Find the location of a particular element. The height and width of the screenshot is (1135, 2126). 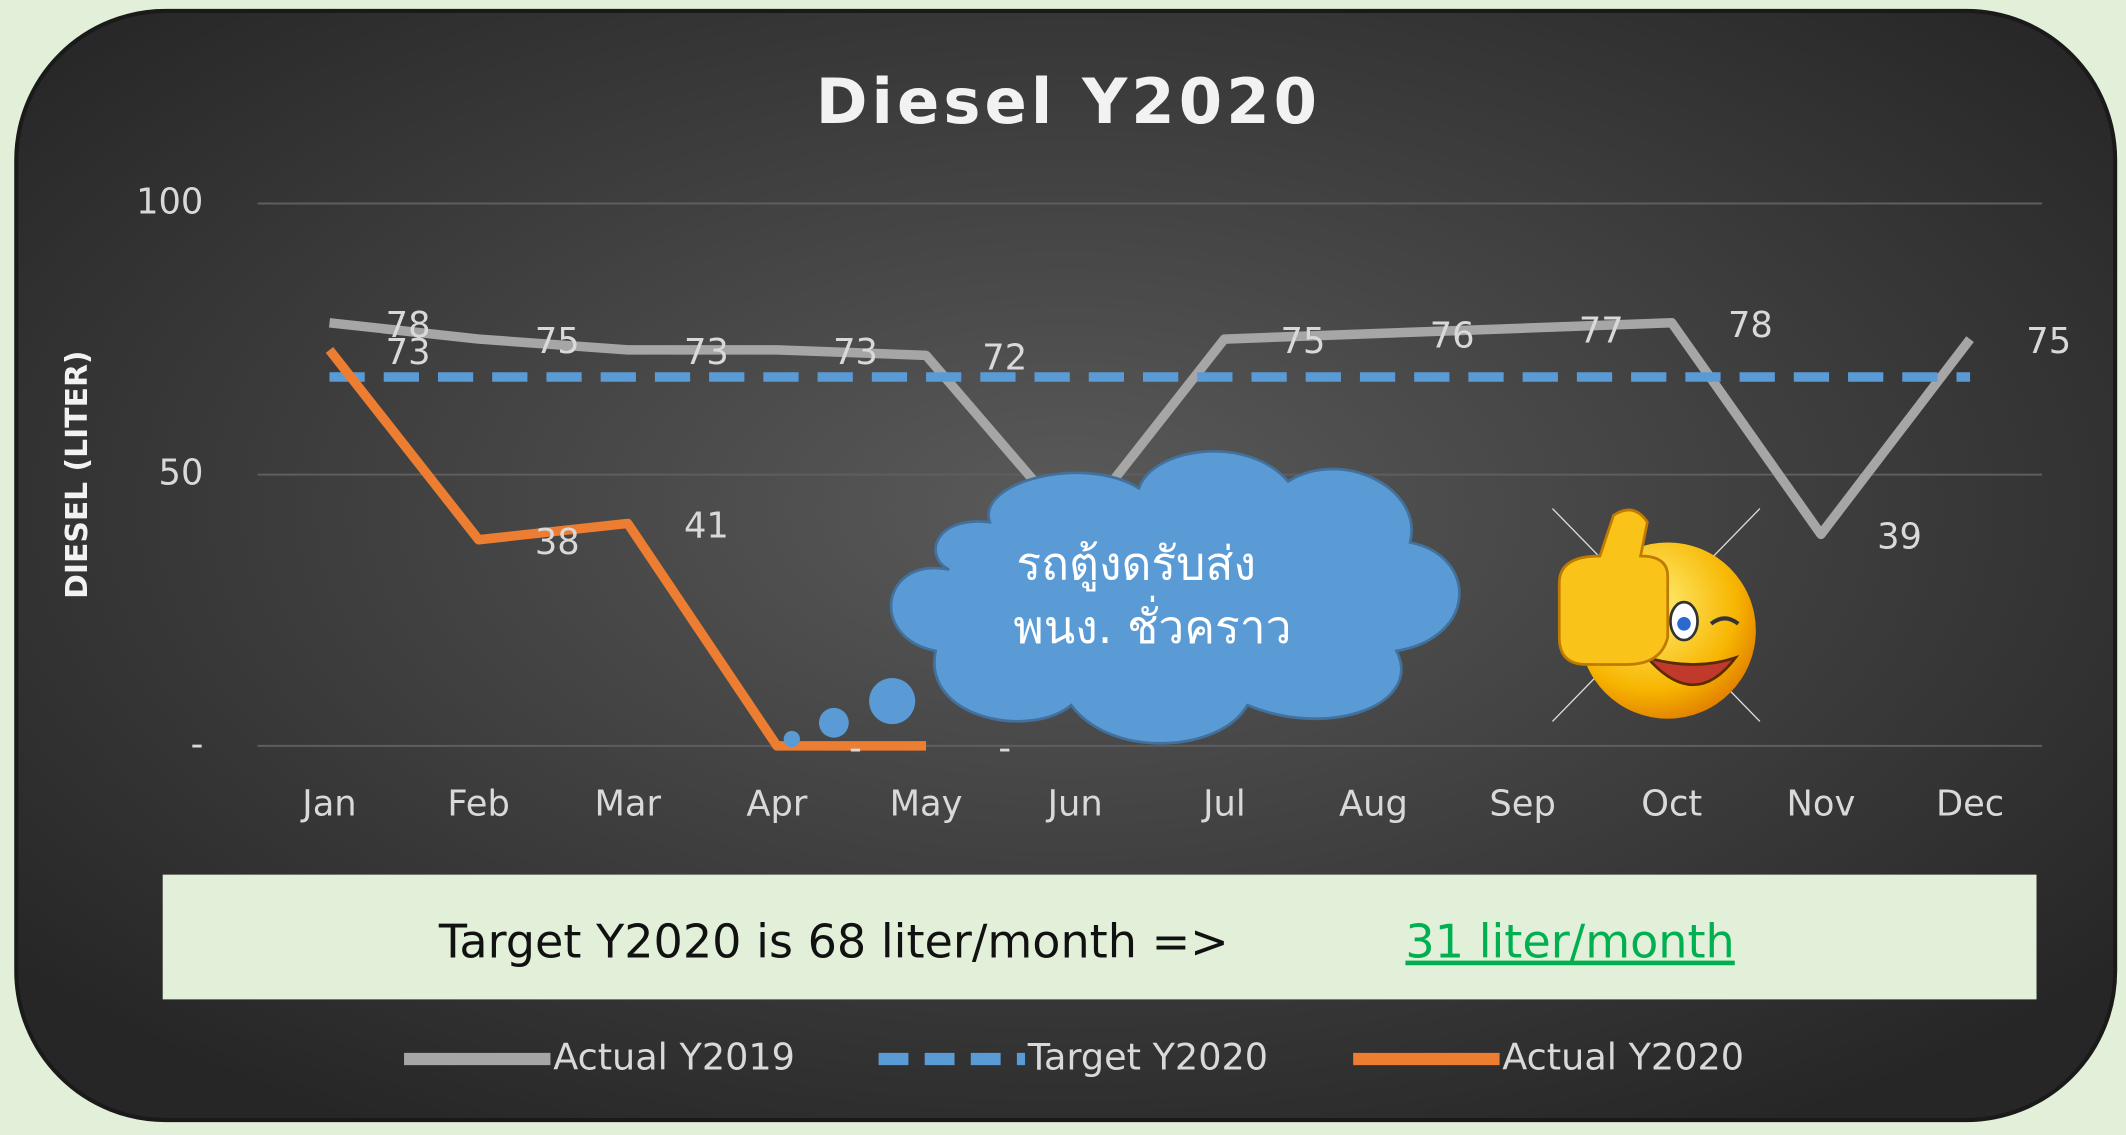

x-tick-label: May is located at coordinates (926, 803).